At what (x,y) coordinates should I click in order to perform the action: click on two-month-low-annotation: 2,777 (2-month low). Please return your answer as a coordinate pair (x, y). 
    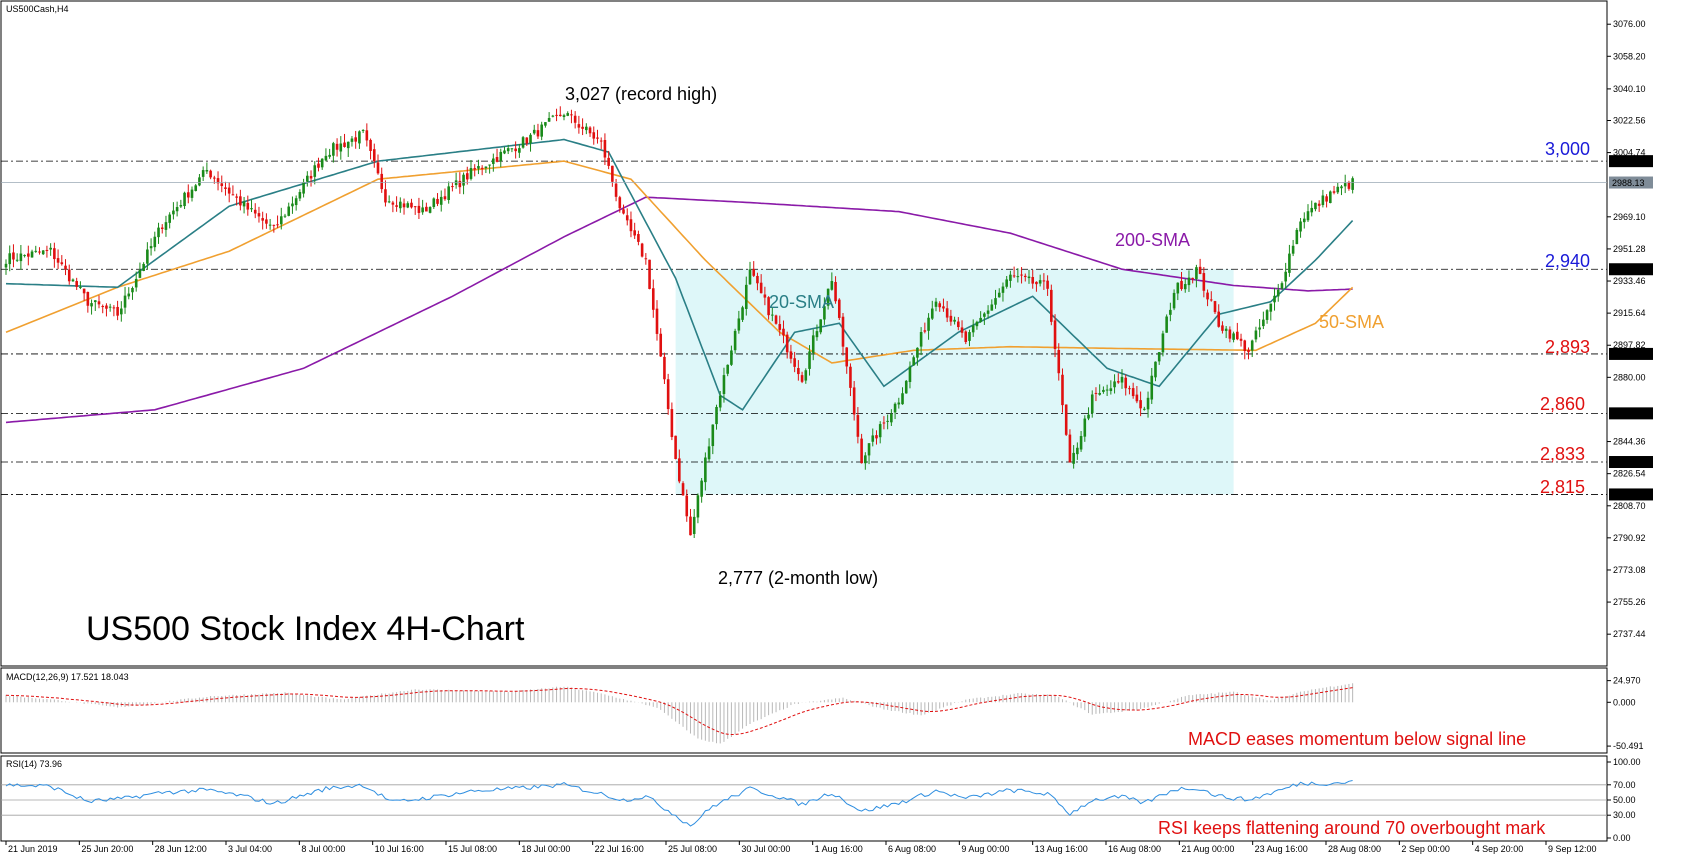
    Looking at the image, I should click on (798, 578).